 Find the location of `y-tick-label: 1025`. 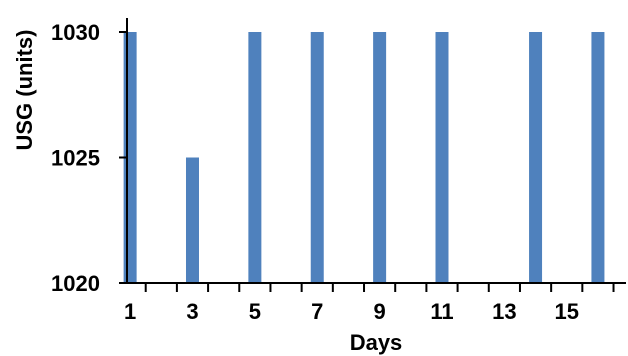

y-tick-label: 1025 is located at coordinates (75, 158).